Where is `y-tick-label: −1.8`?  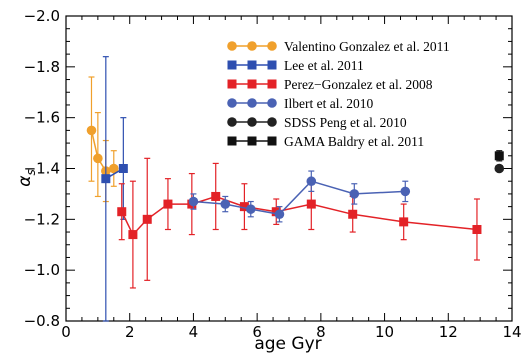
y-tick-label: −1.8 is located at coordinates (42, 67).